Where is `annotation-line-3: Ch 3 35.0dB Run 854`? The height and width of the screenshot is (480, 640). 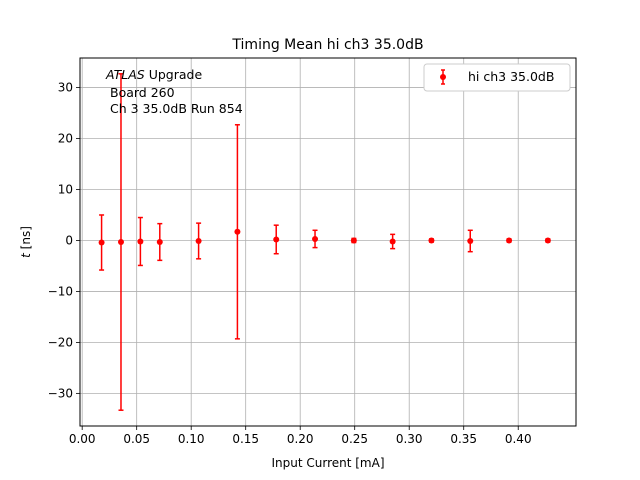 annotation-line-3: Ch 3 35.0dB Run 854 is located at coordinates (176, 108).